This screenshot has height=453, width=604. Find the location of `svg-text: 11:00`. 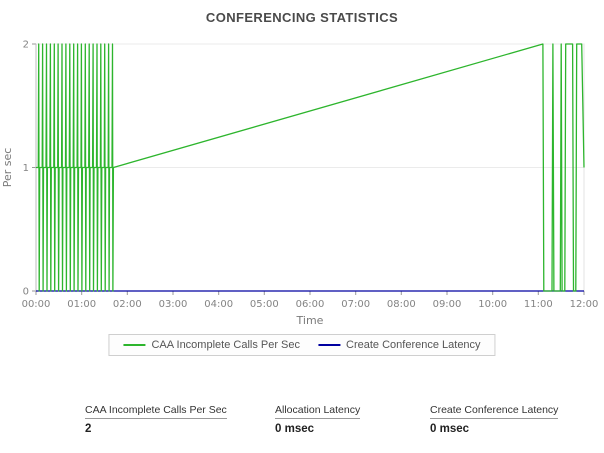

svg-text: 11:00 is located at coordinates (538, 304).